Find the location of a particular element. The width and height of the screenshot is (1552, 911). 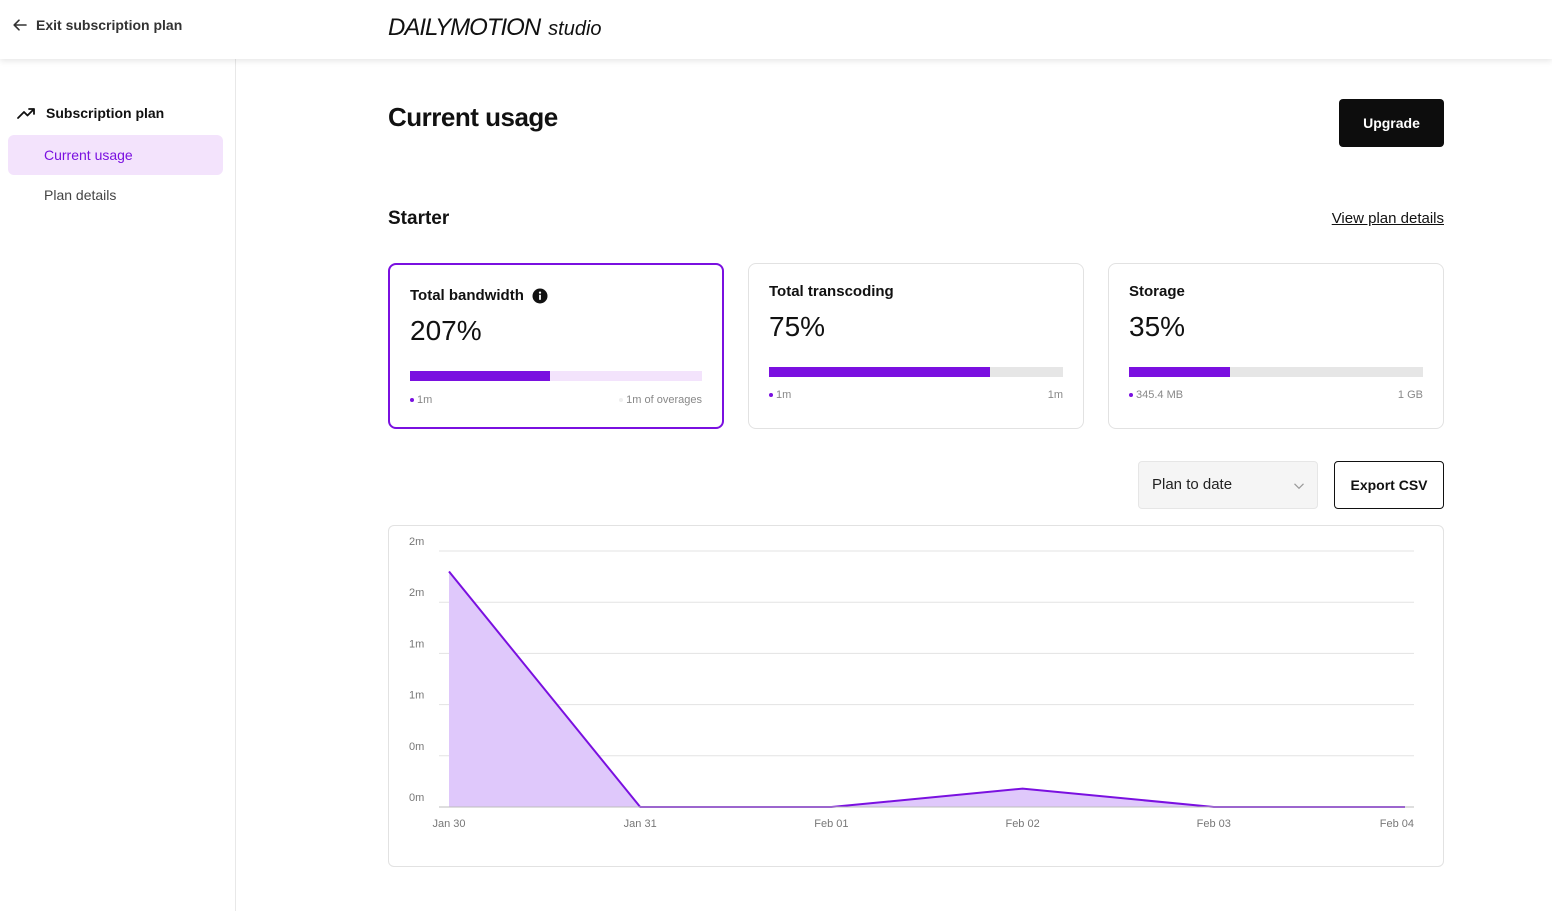

card-right-text: 1m of overages is located at coordinates (664, 400).